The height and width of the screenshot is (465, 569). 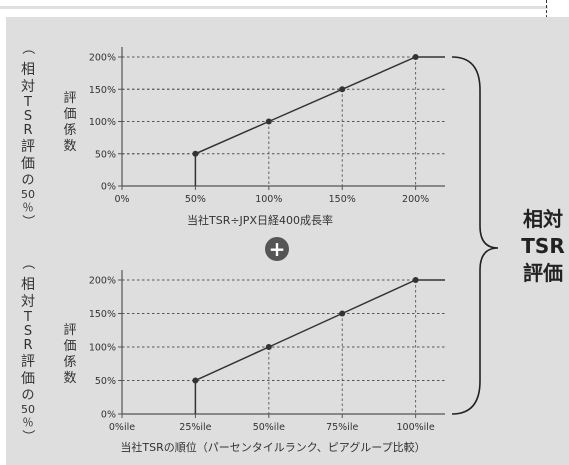 I want to click on top-divider-line, so click(x=274, y=7).